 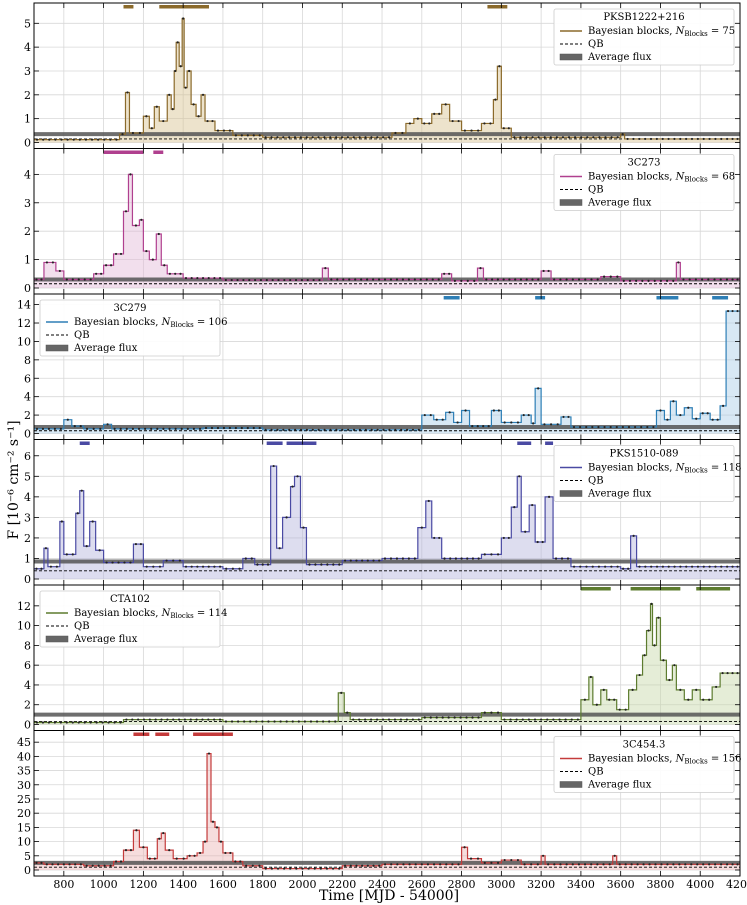 What do you see at coordinates (27, 579) in the screenshot?
I see `y-tick-label: 0` at bounding box center [27, 579].